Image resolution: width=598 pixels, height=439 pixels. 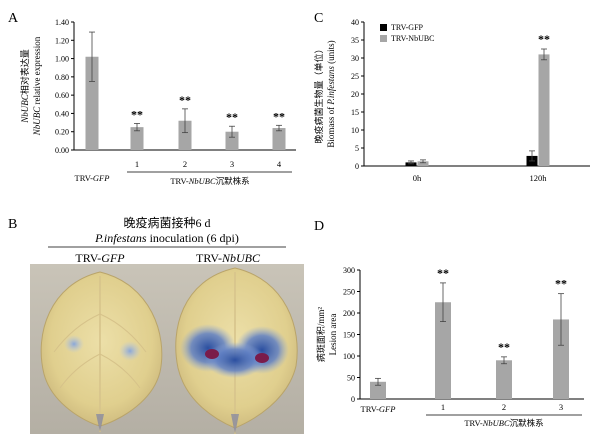 What do you see at coordinates (62, 77) in the screenshot?
I see `chart-a-y-tick-label: 0.80` at bounding box center [62, 77].